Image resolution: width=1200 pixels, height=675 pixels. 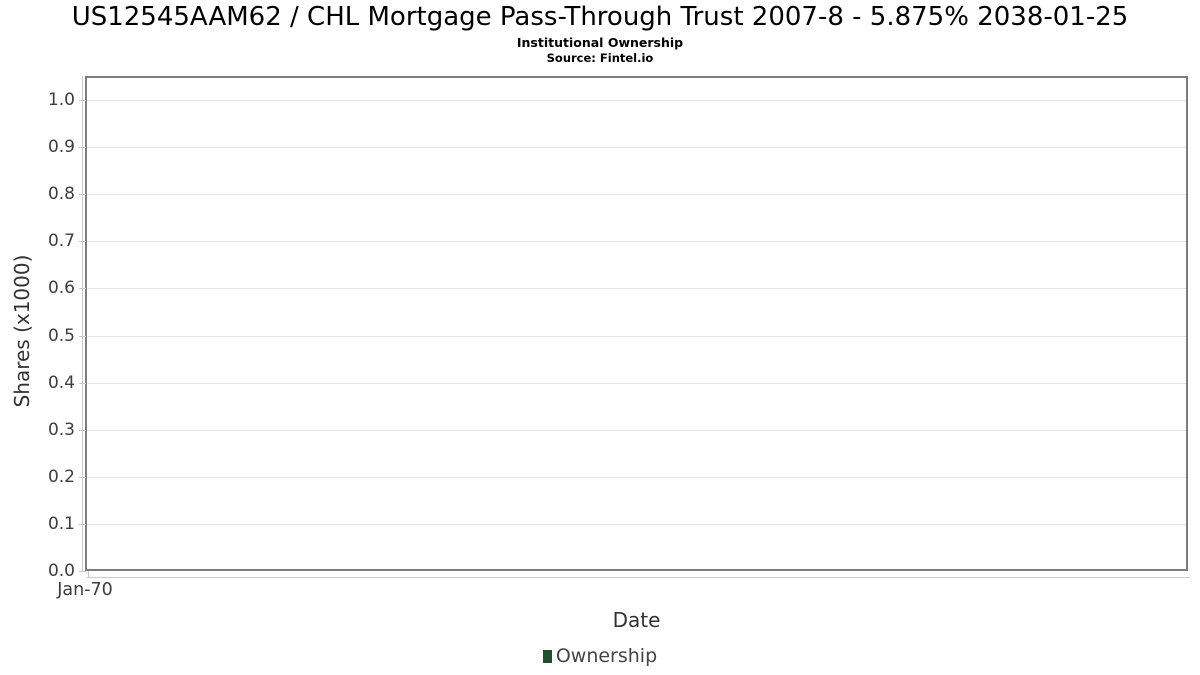 What do you see at coordinates (61, 523) in the screenshot?
I see `y-tick-label: 0.1` at bounding box center [61, 523].